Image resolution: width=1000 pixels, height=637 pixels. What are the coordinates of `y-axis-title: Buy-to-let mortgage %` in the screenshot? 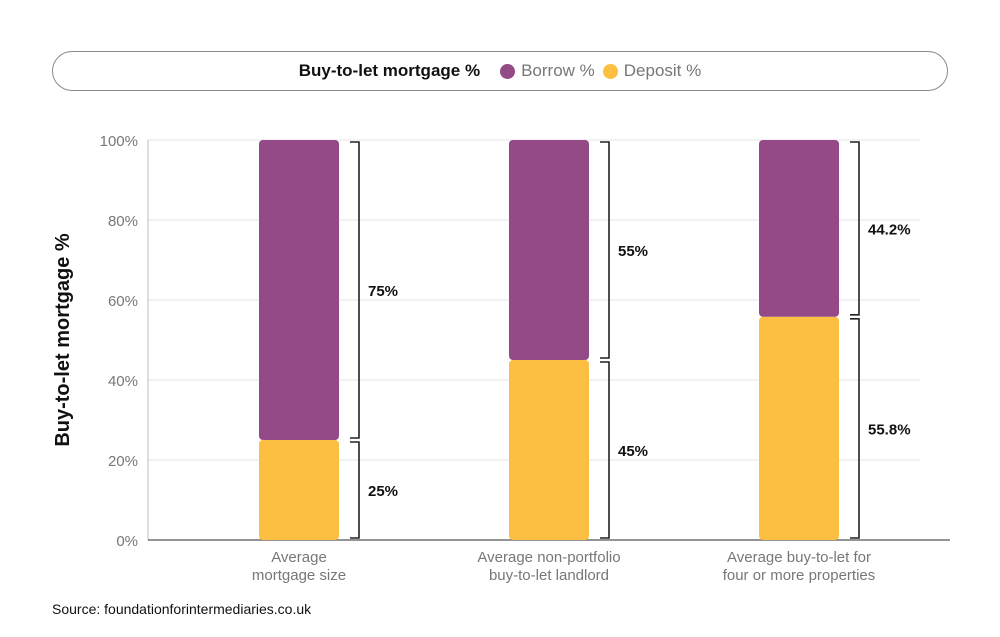 It's located at (63, 340).